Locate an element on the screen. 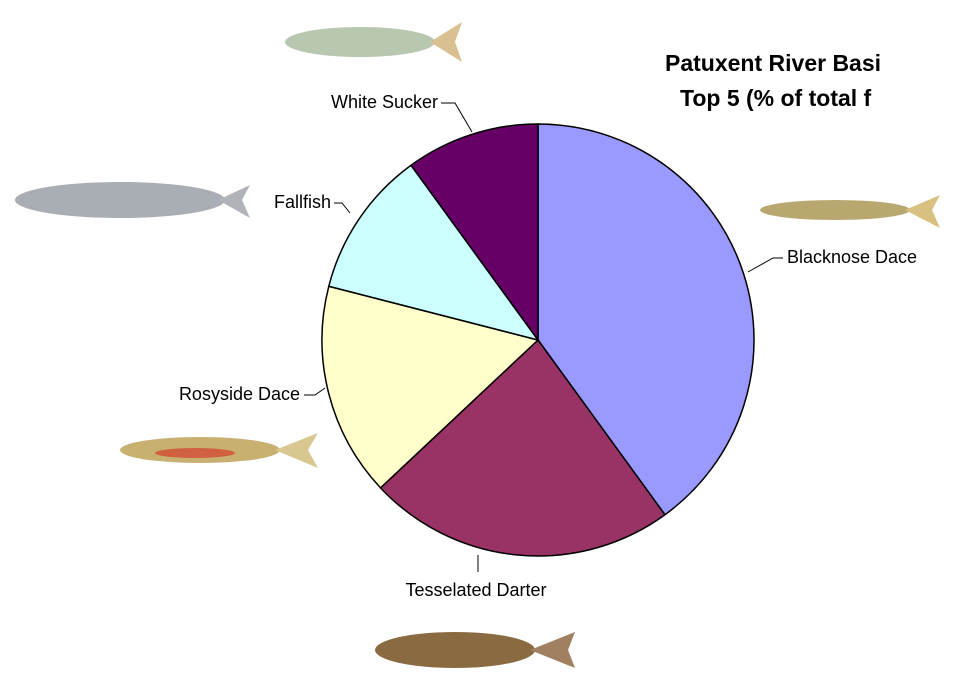 The image size is (963, 690). fish-fallfish is located at coordinates (132, 200).